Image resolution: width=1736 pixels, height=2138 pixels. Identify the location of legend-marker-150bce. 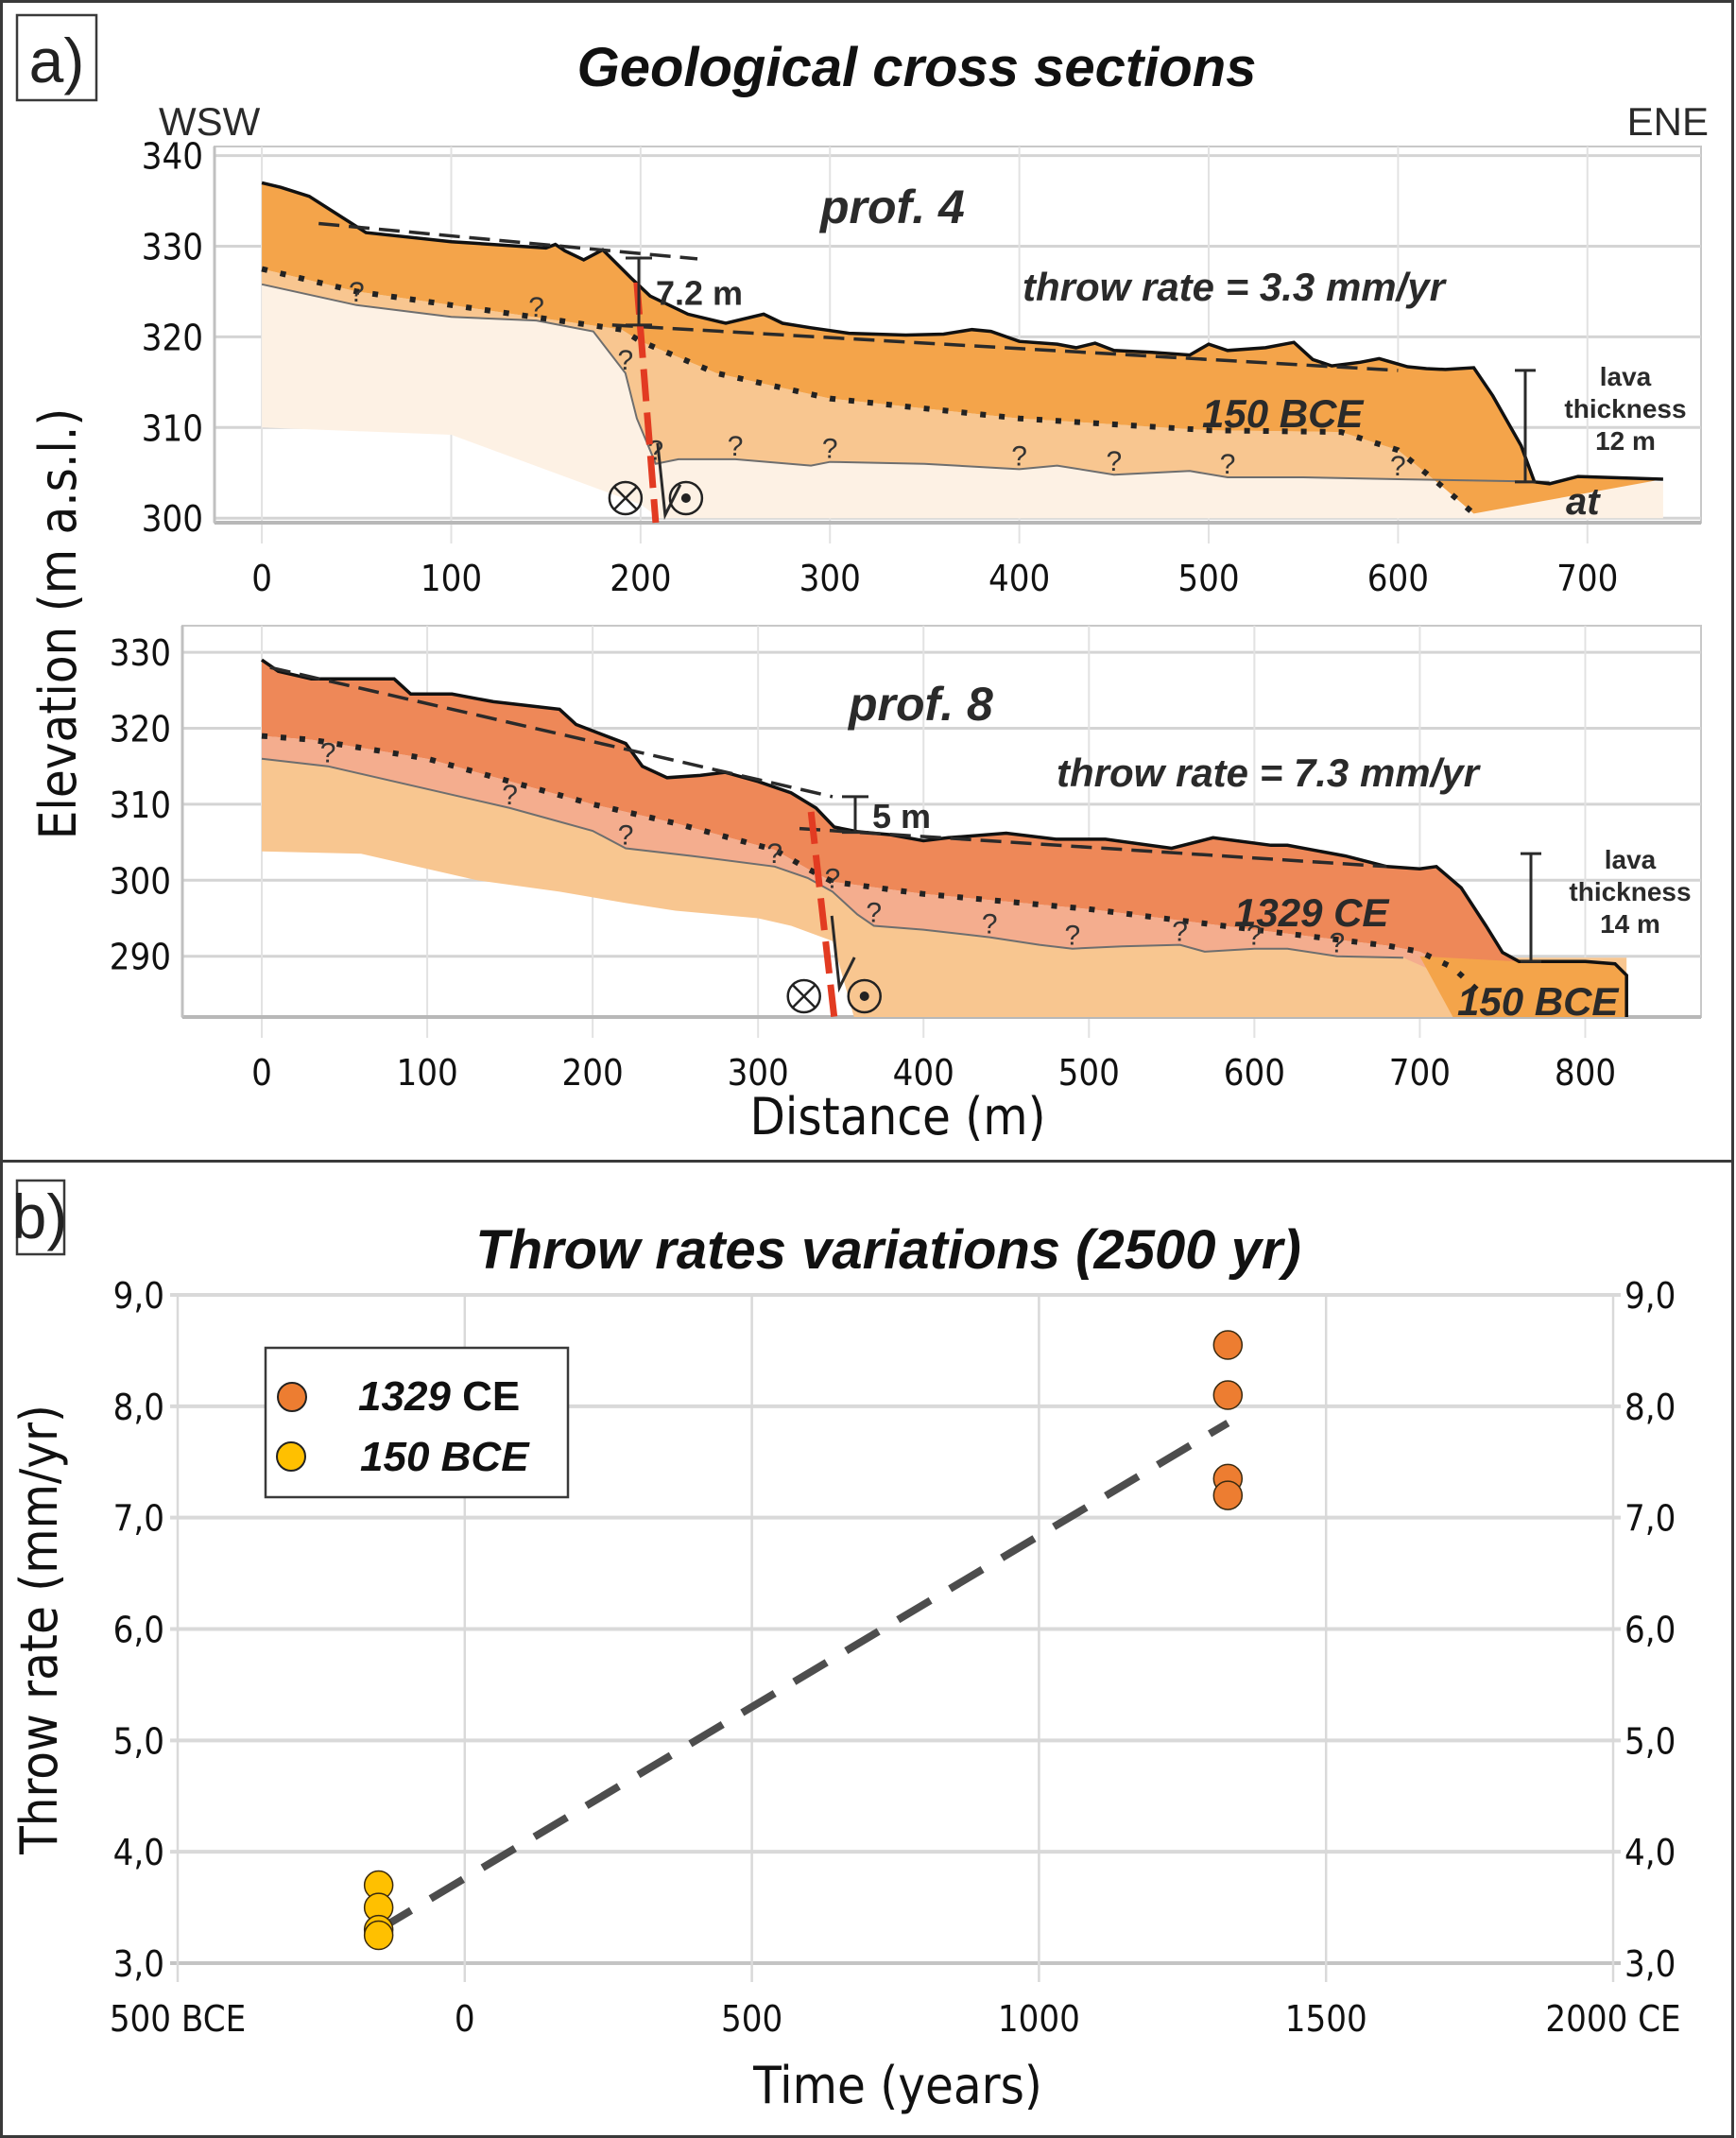
(291, 1456).